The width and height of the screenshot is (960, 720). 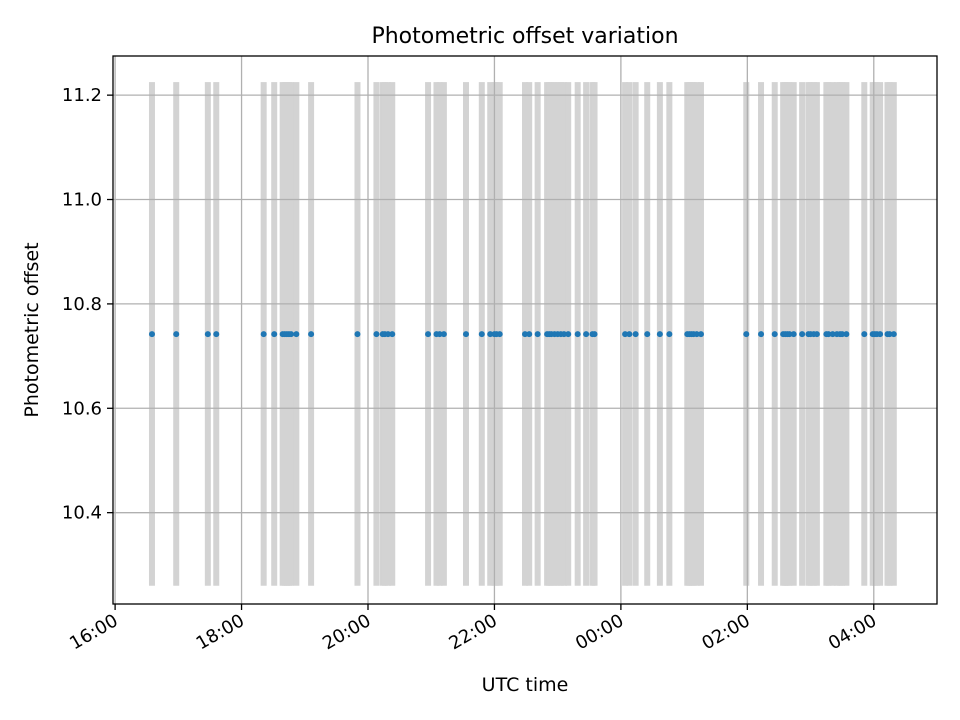 I want to click on y-tick-label: 10.4, so click(x=82, y=513).